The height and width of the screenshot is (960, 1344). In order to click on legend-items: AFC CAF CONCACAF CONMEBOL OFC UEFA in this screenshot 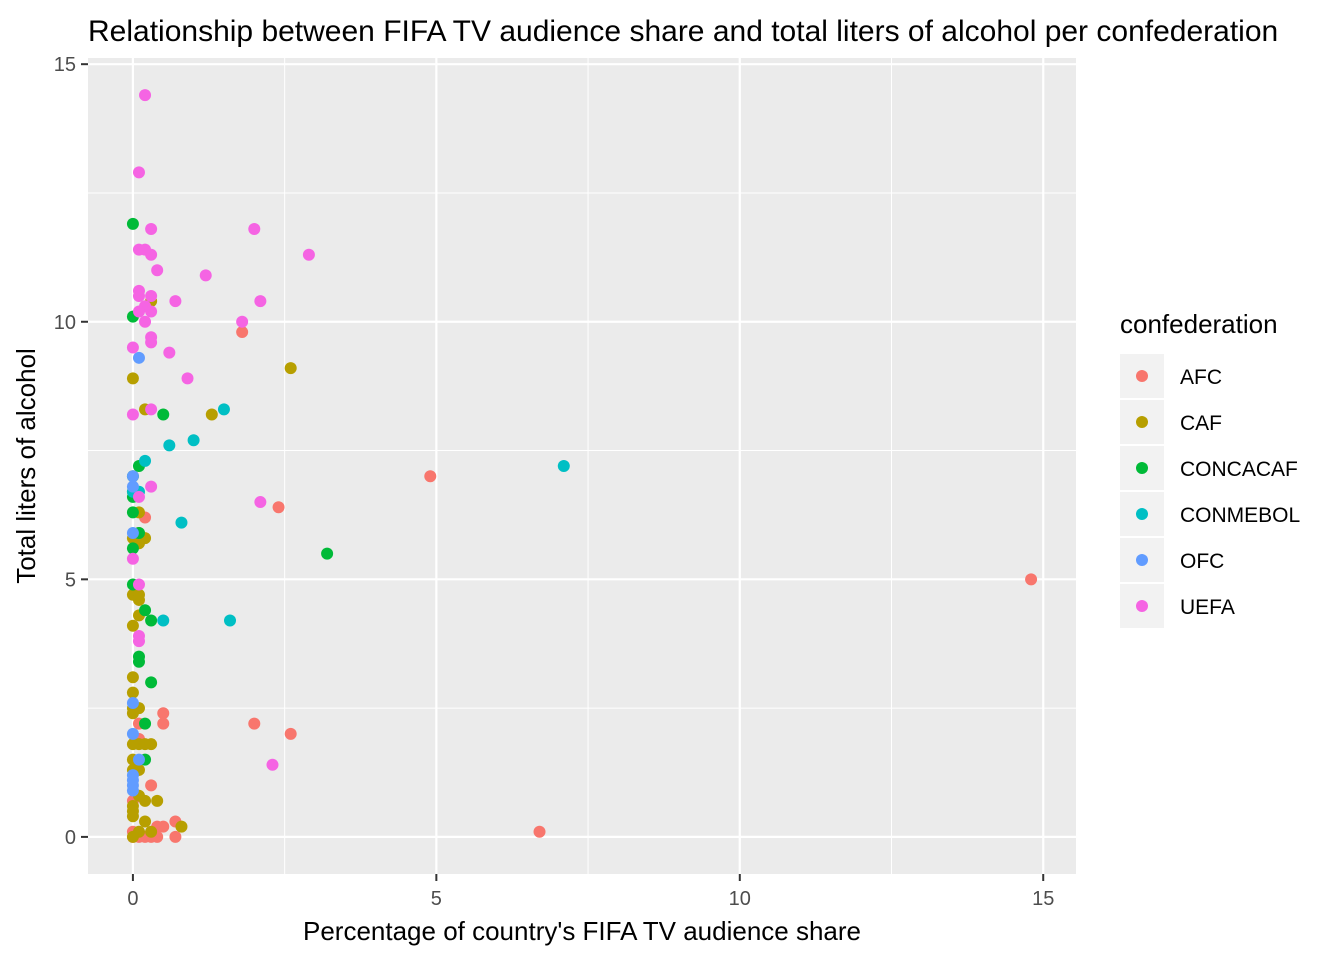, I will do `click(1210, 491)`.